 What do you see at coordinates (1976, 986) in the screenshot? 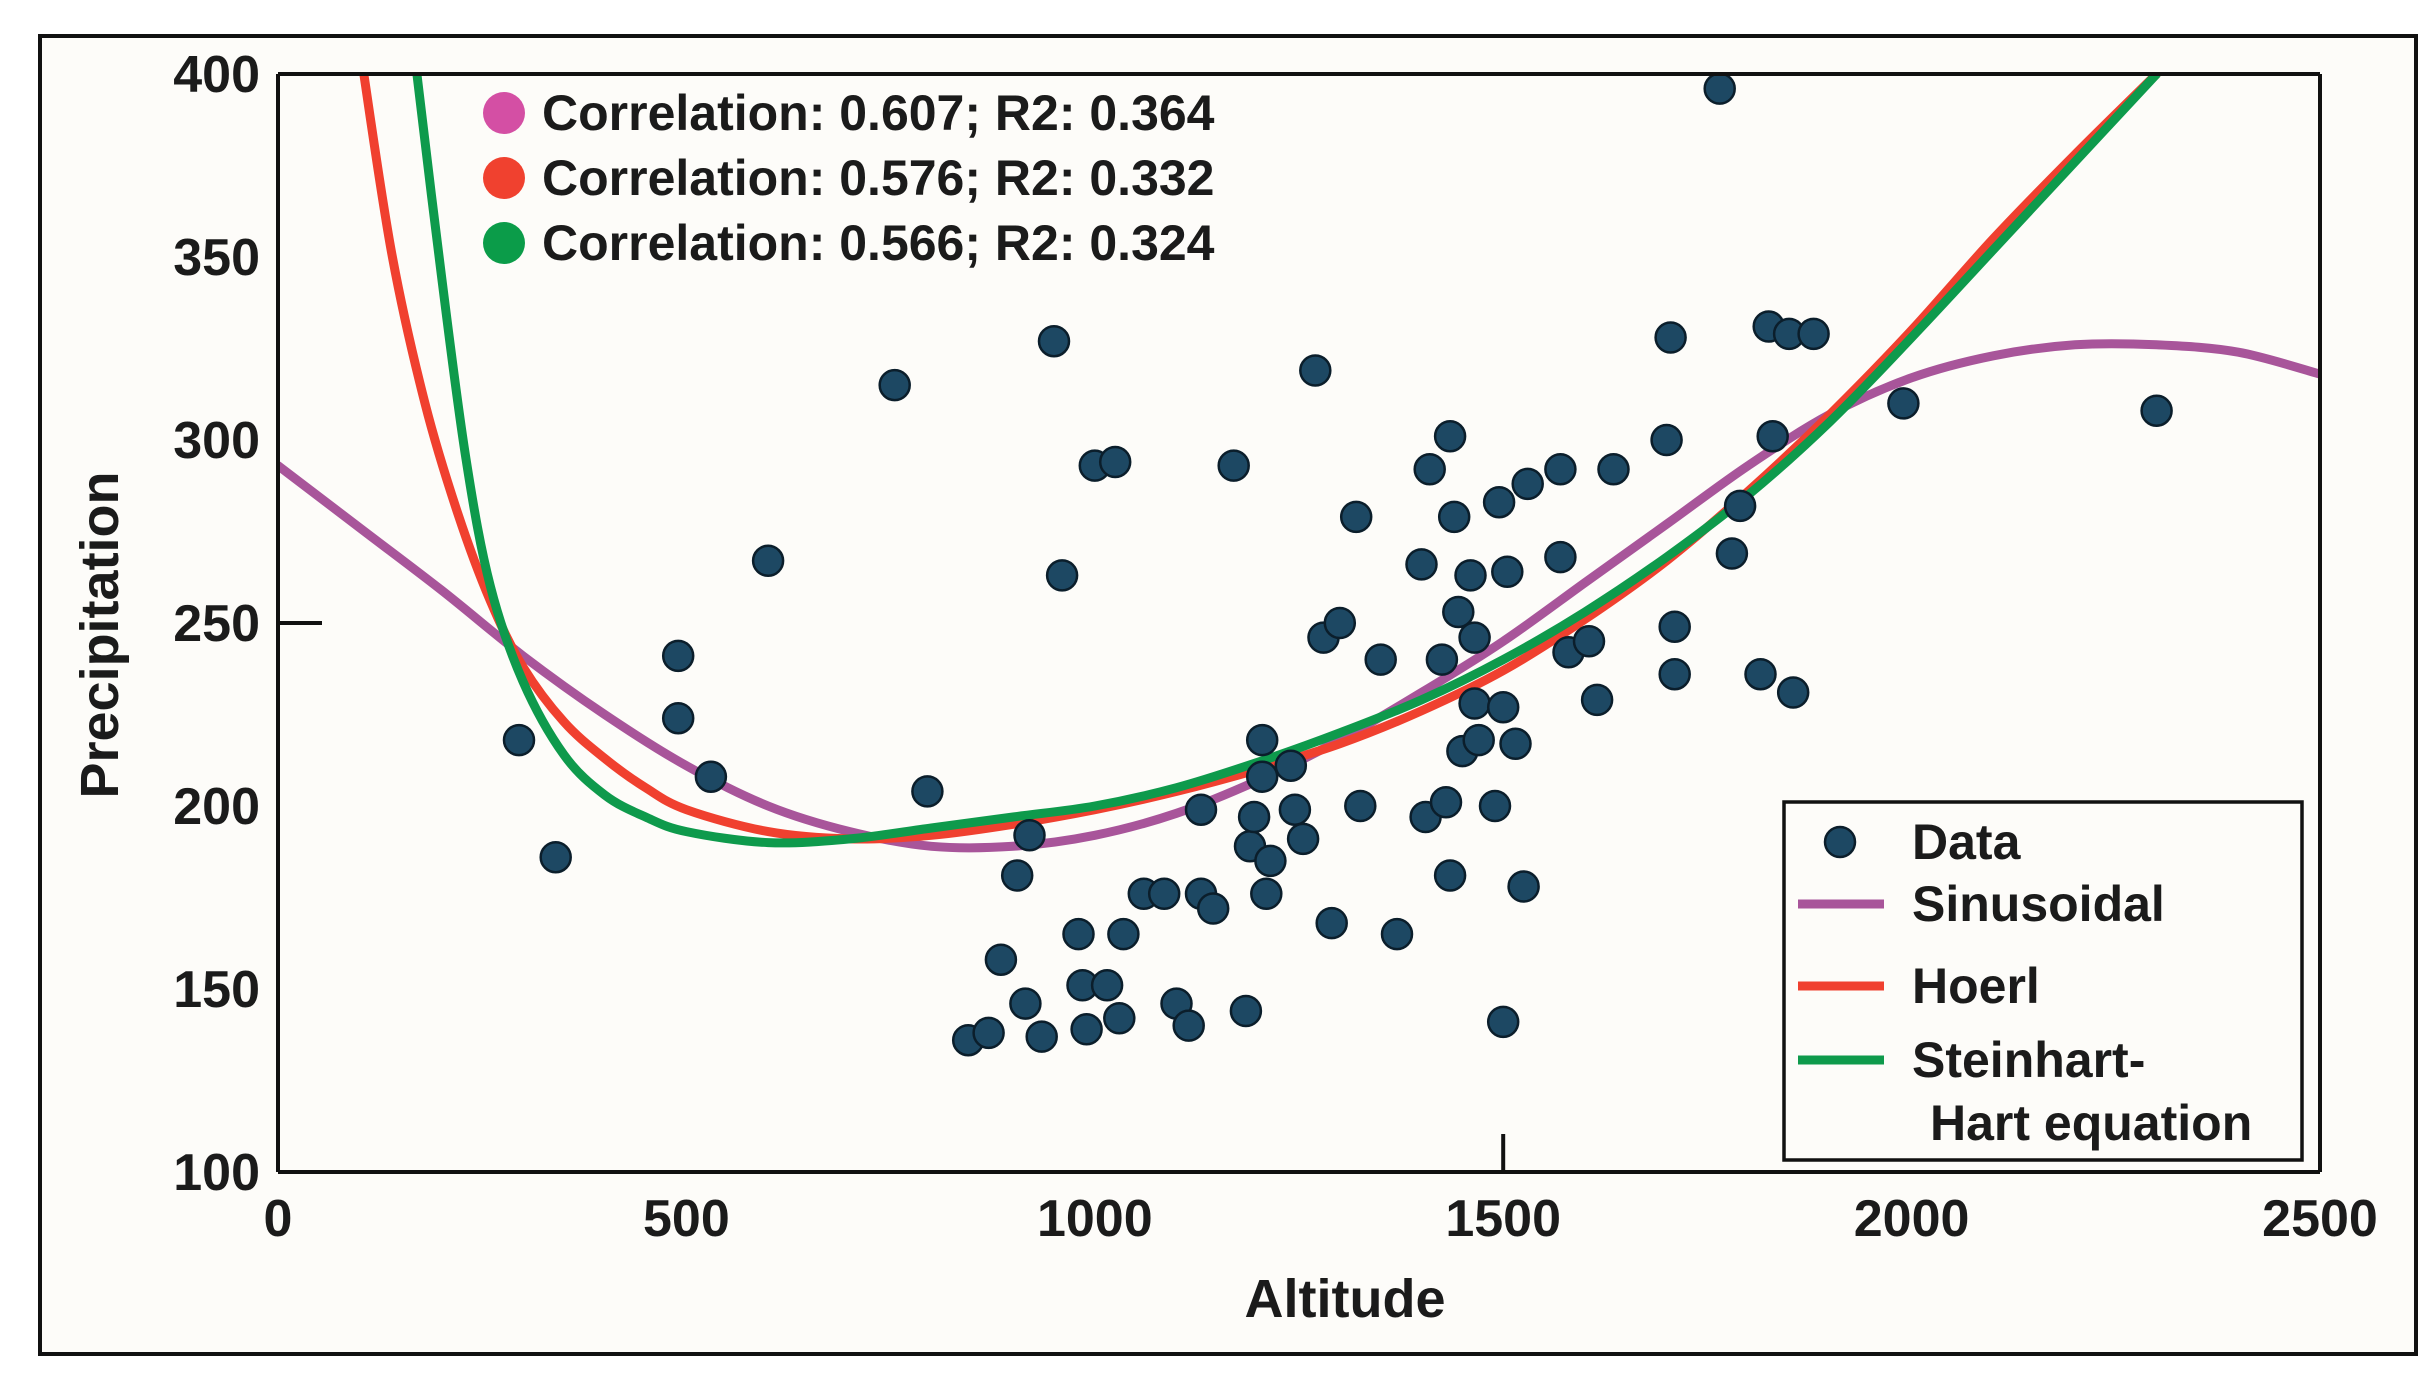
I see `legend-label-hoerl: Hoerl` at bounding box center [1976, 986].